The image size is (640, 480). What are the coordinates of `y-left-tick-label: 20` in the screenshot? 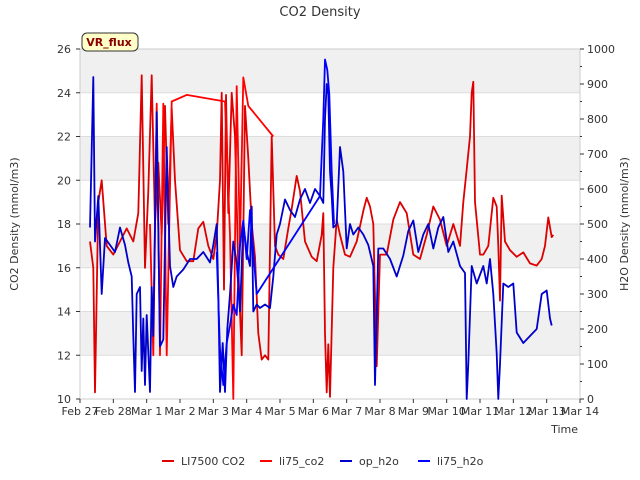 It's located at (64, 180).